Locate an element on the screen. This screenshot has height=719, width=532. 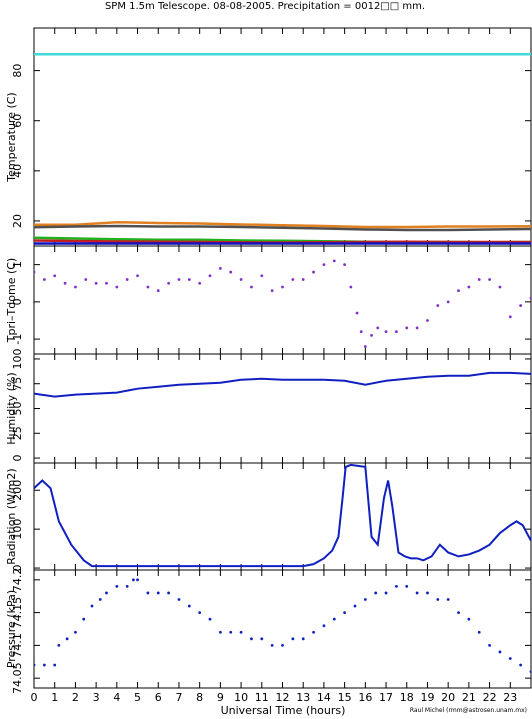
x-tick-label: 17 is located at coordinates (386, 697).